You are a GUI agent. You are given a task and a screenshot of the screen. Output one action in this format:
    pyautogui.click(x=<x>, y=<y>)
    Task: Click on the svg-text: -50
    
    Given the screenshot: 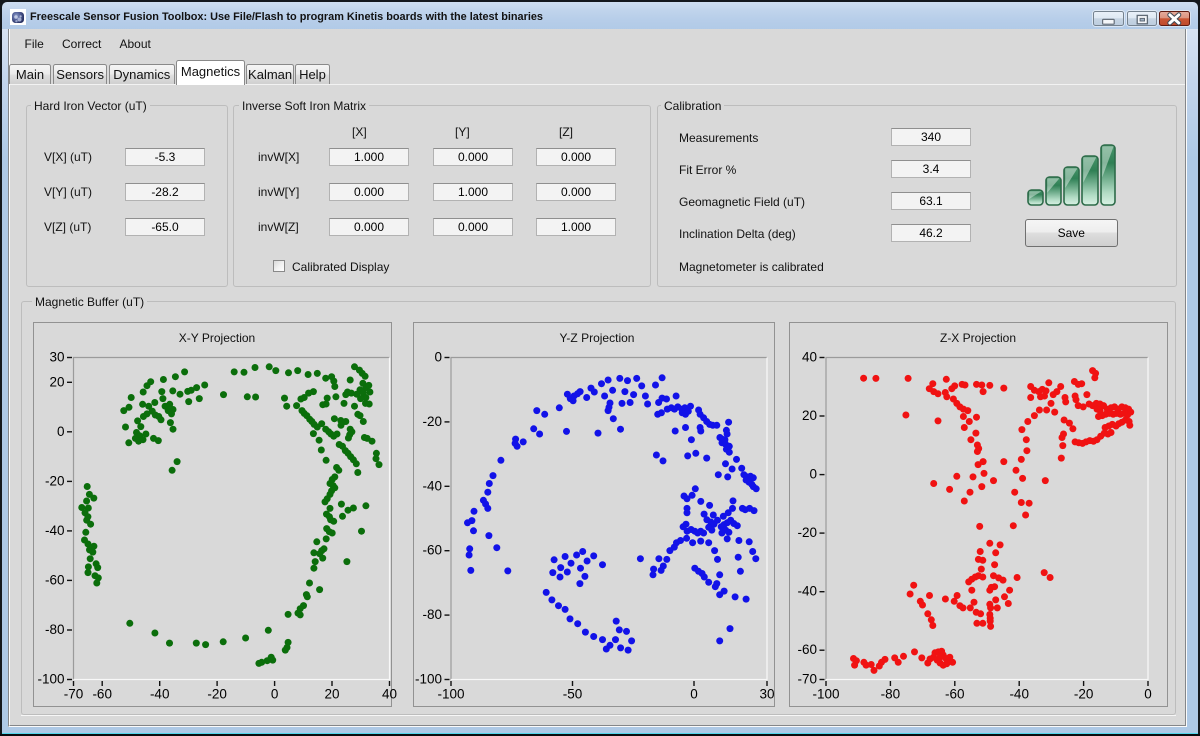 What is the action you would take?
    pyautogui.click(x=573, y=694)
    